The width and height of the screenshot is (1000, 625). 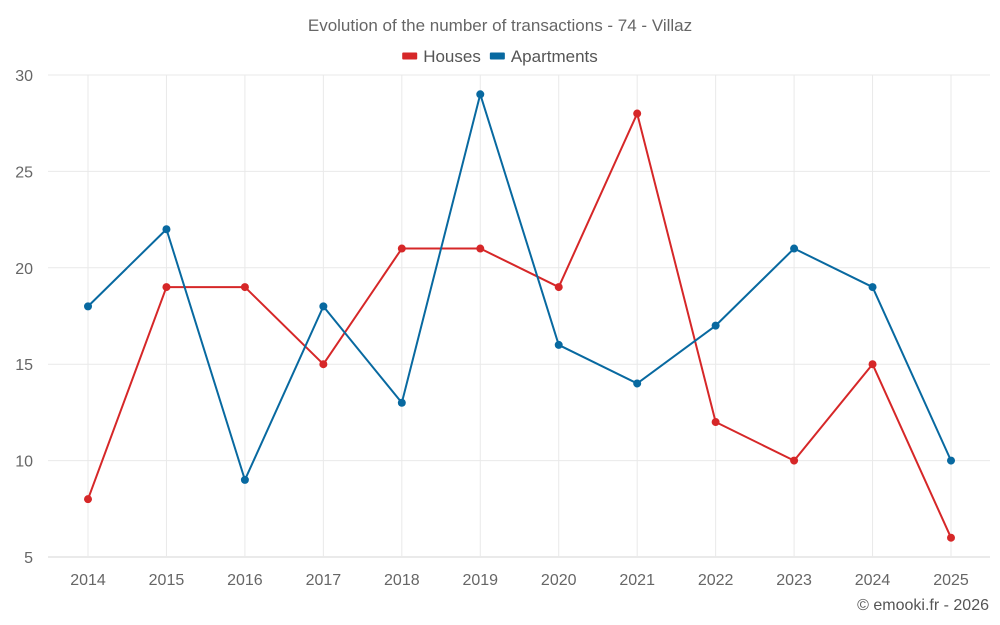 I want to click on x-tick-label: 2019, so click(x=480, y=580).